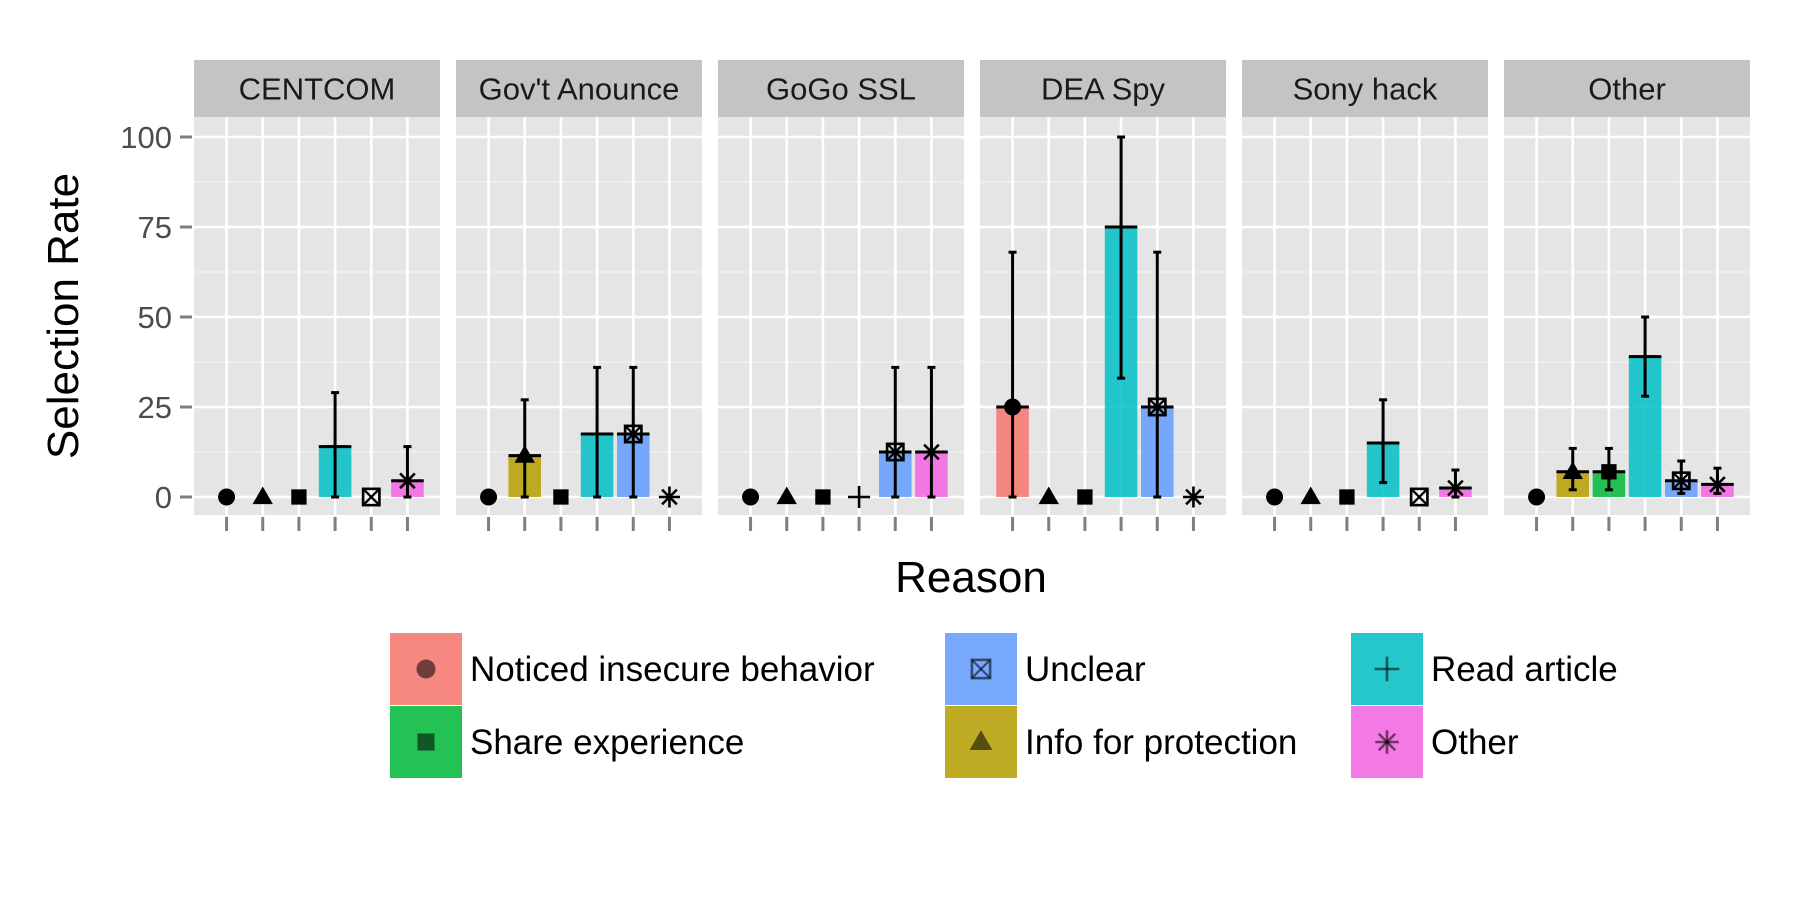  Describe the element at coordinates (1387, 669) in the screenshot. I see `legend-marker-read-article` at that location.